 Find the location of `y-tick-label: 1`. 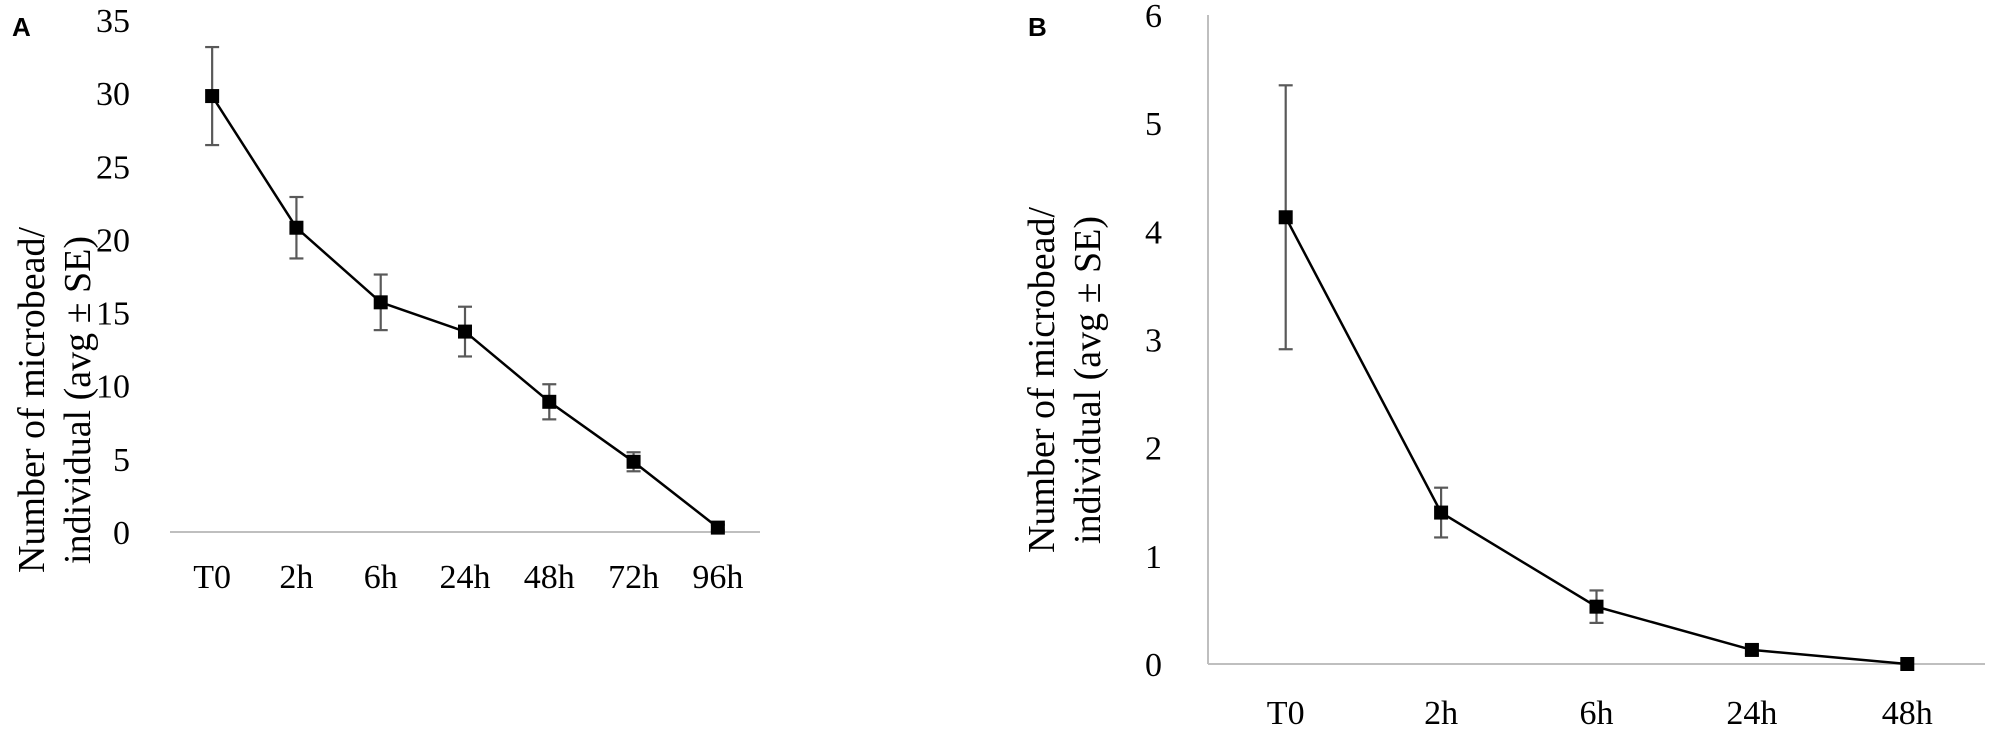

y-tick-label: 1 is located at coordinates (1153, 557).